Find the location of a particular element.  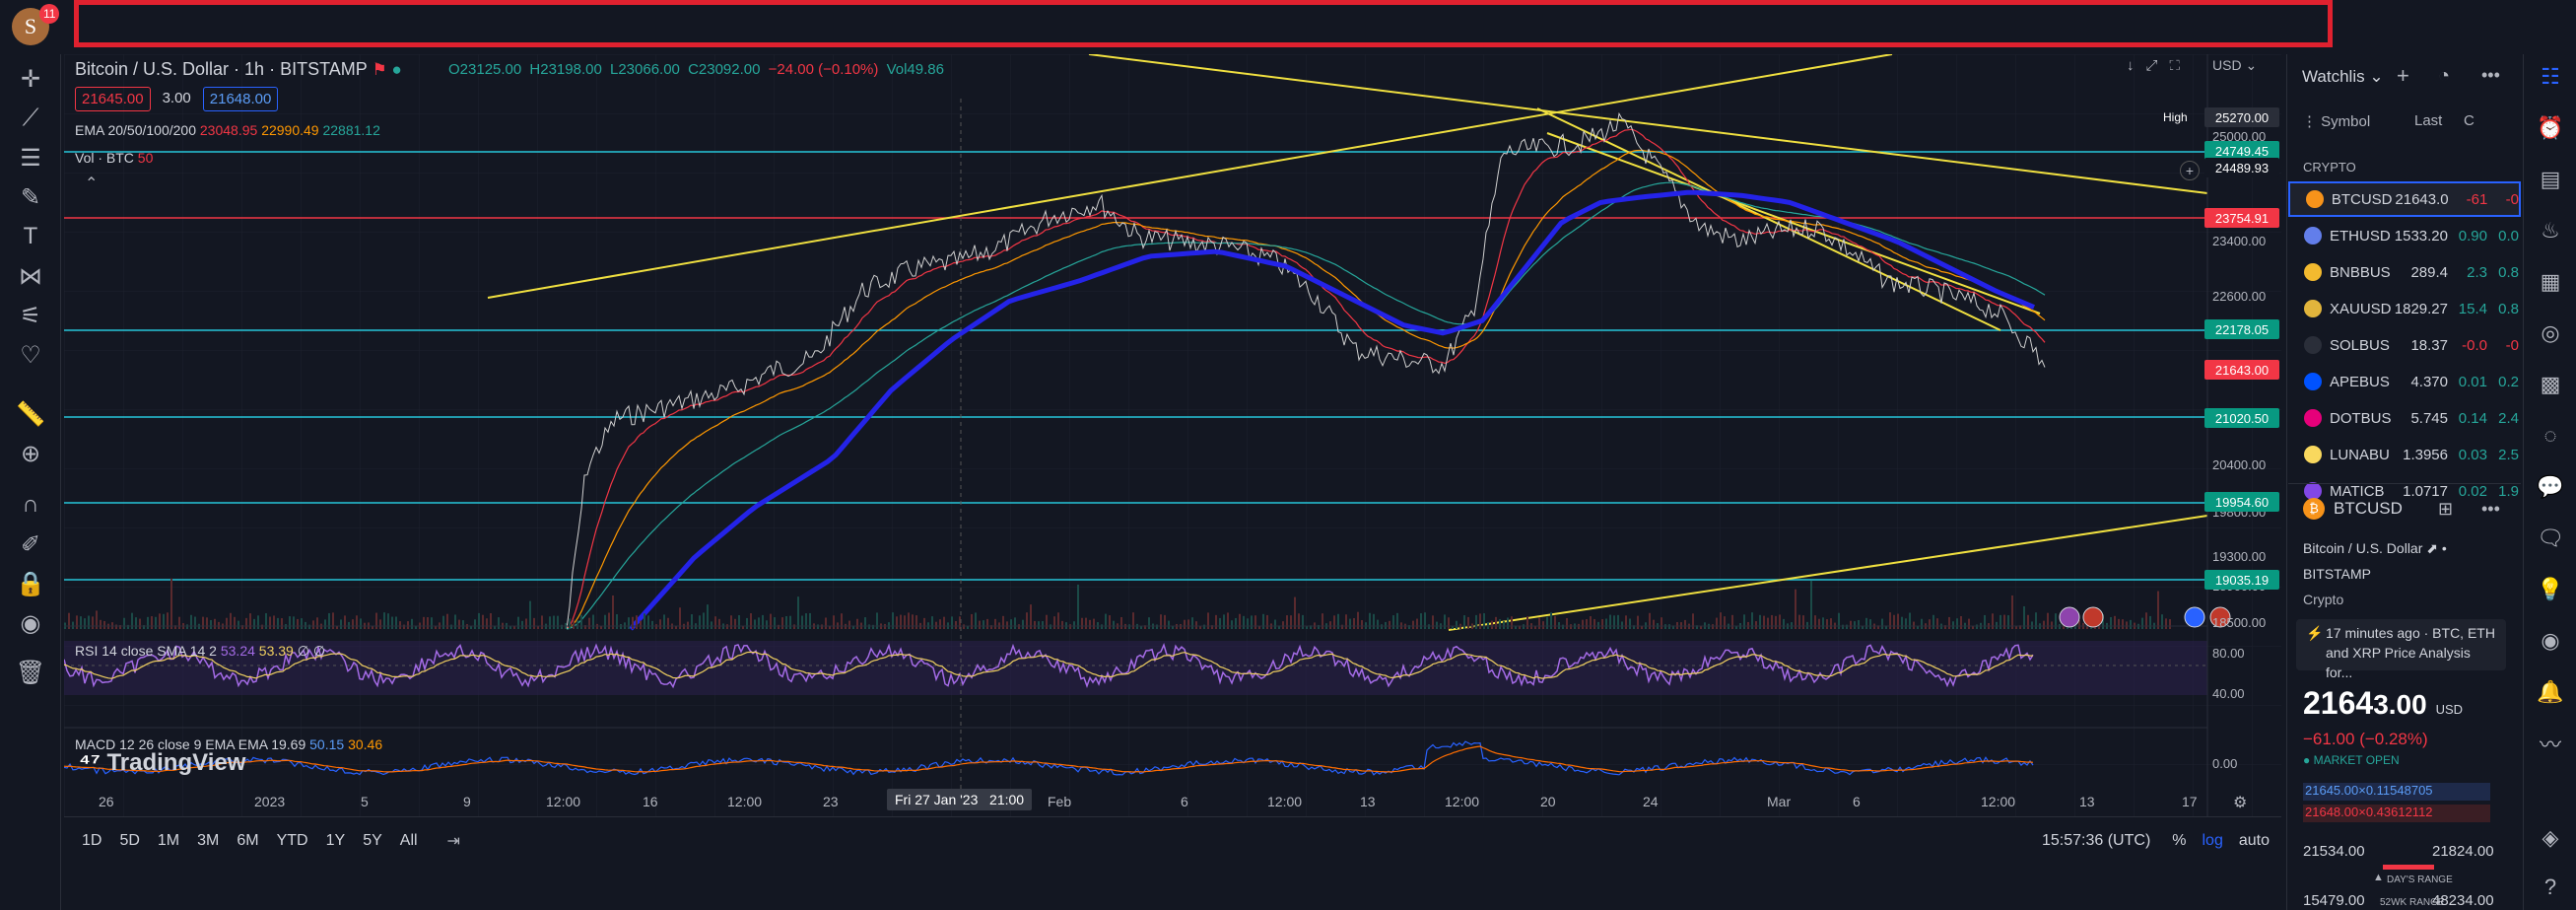

details-symbol: BTCUSD is located at coordinates (2368, 509).